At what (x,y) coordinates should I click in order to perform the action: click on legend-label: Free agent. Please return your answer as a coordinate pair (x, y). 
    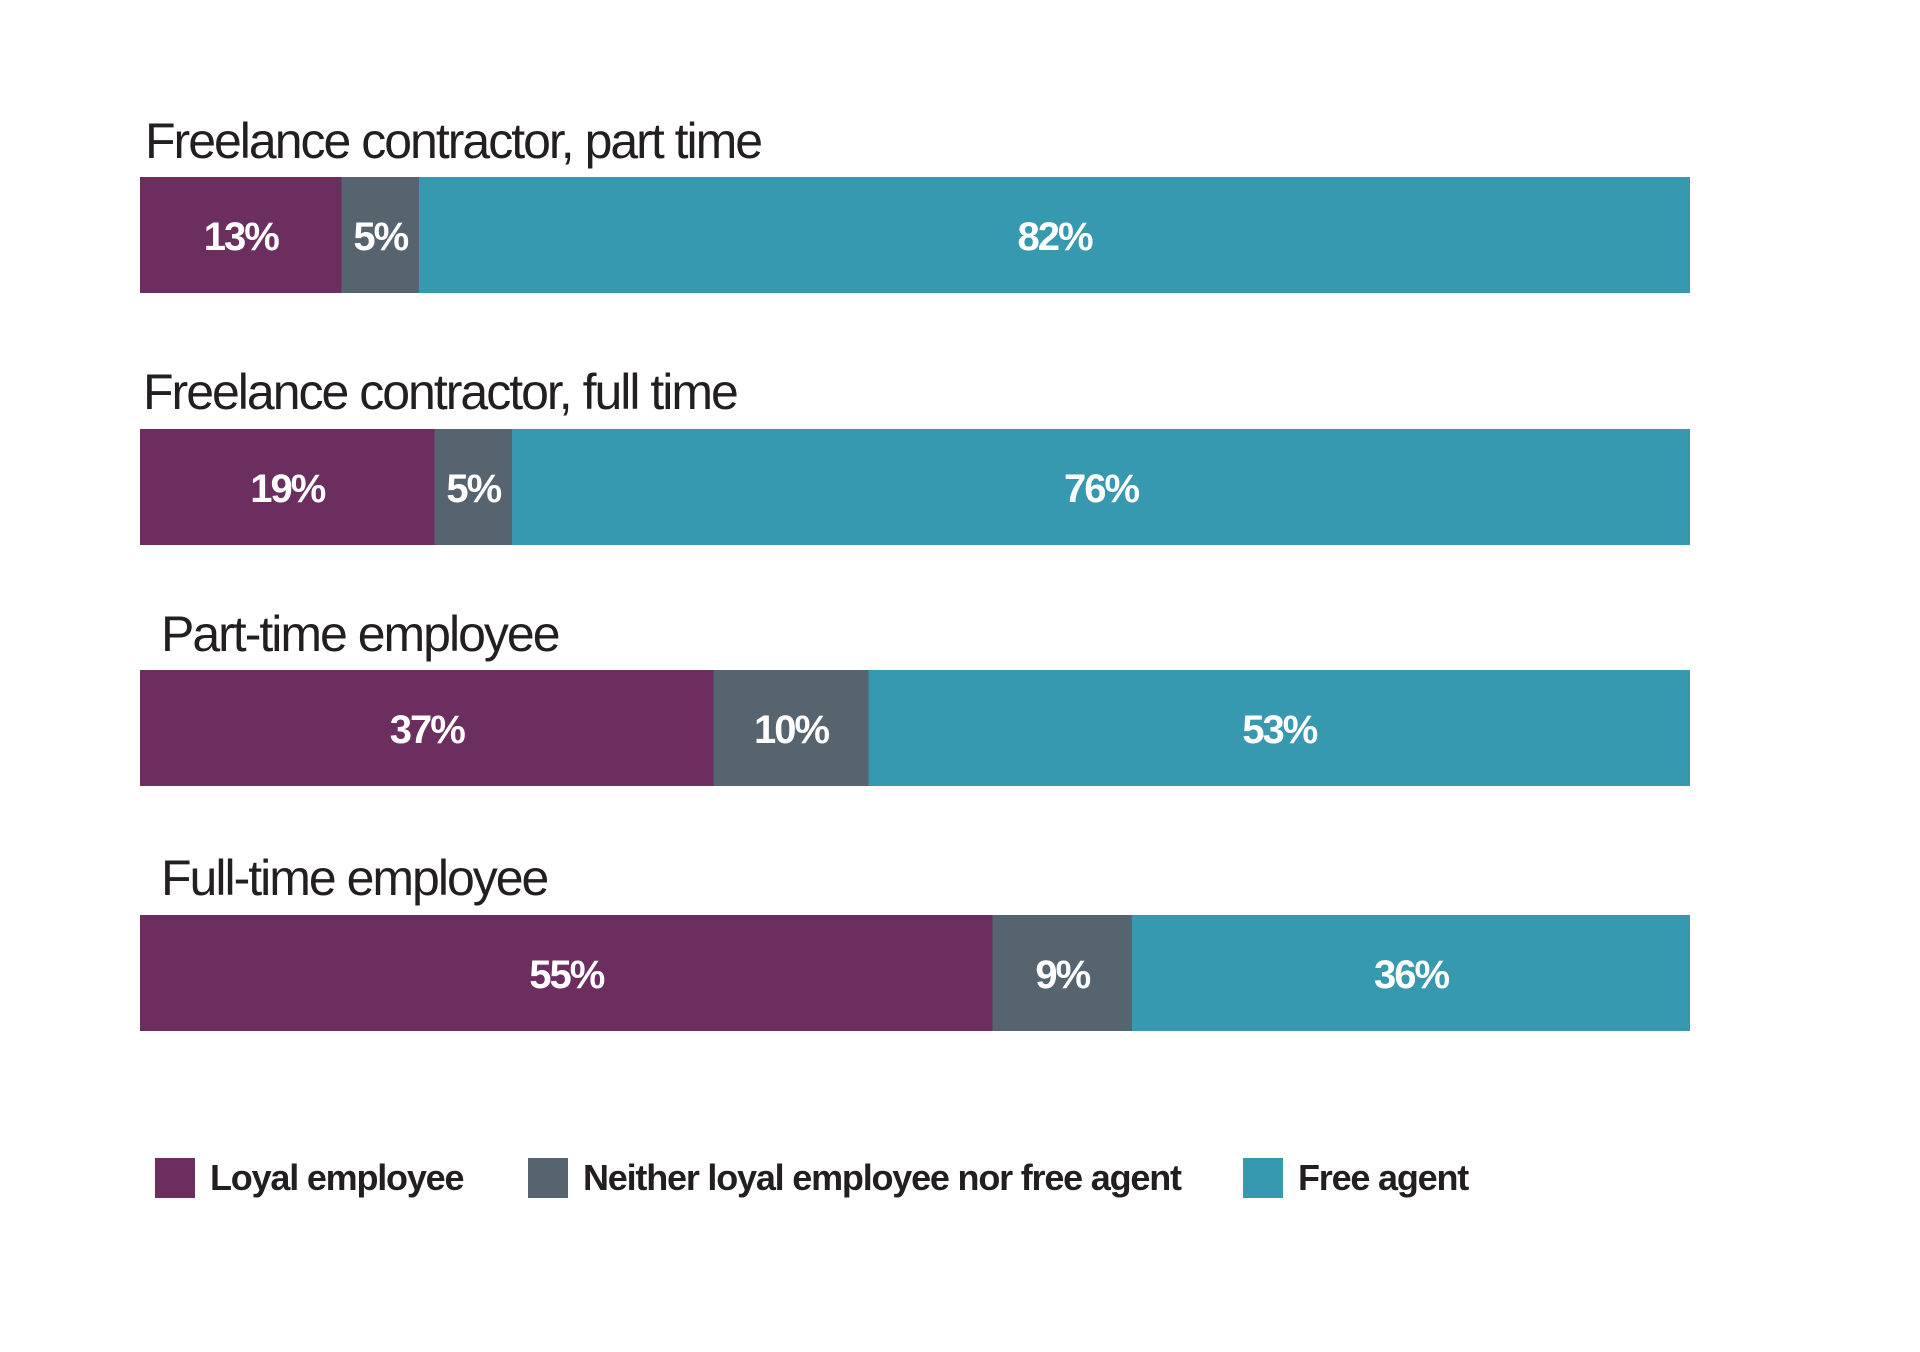
    Looking at the image, I should click on (1383, 1177).